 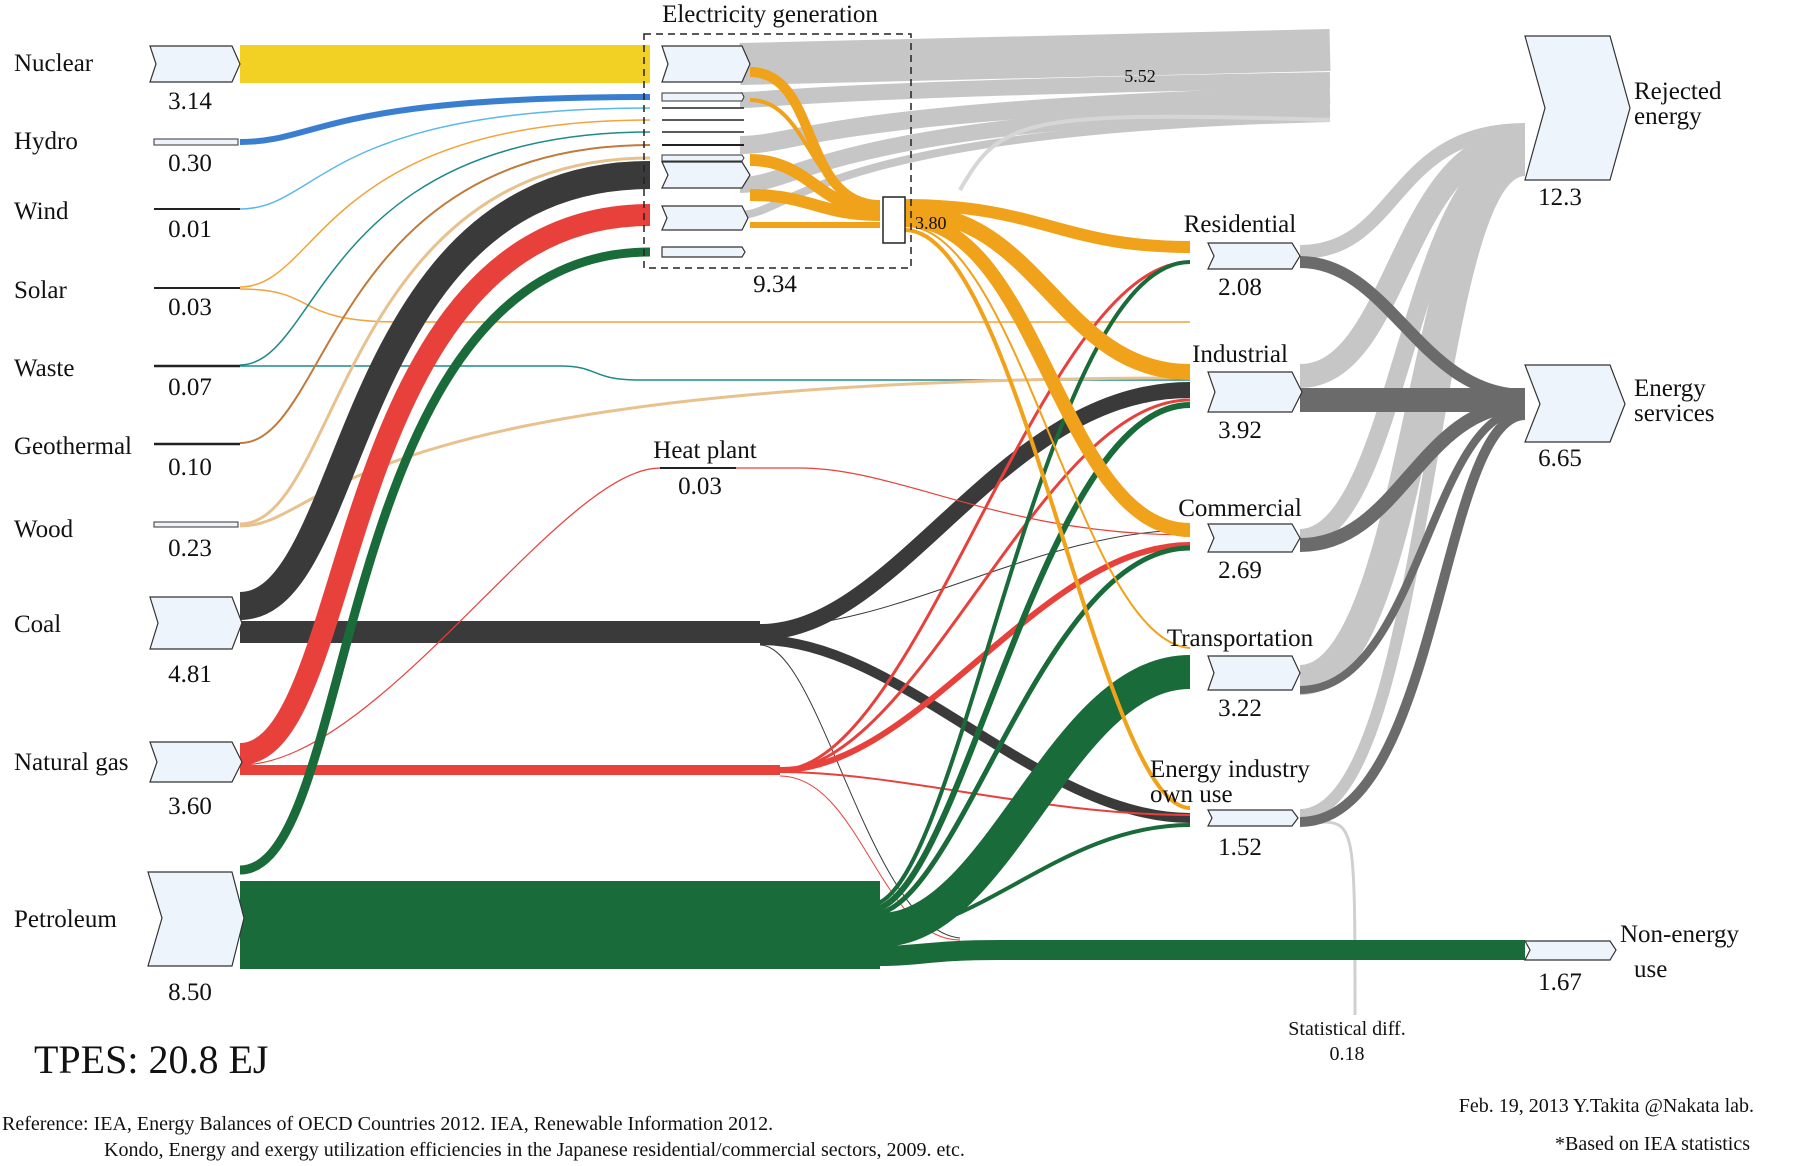 I want to click on output-label-nonenergy-2: use, so click(x=1650, y=969).